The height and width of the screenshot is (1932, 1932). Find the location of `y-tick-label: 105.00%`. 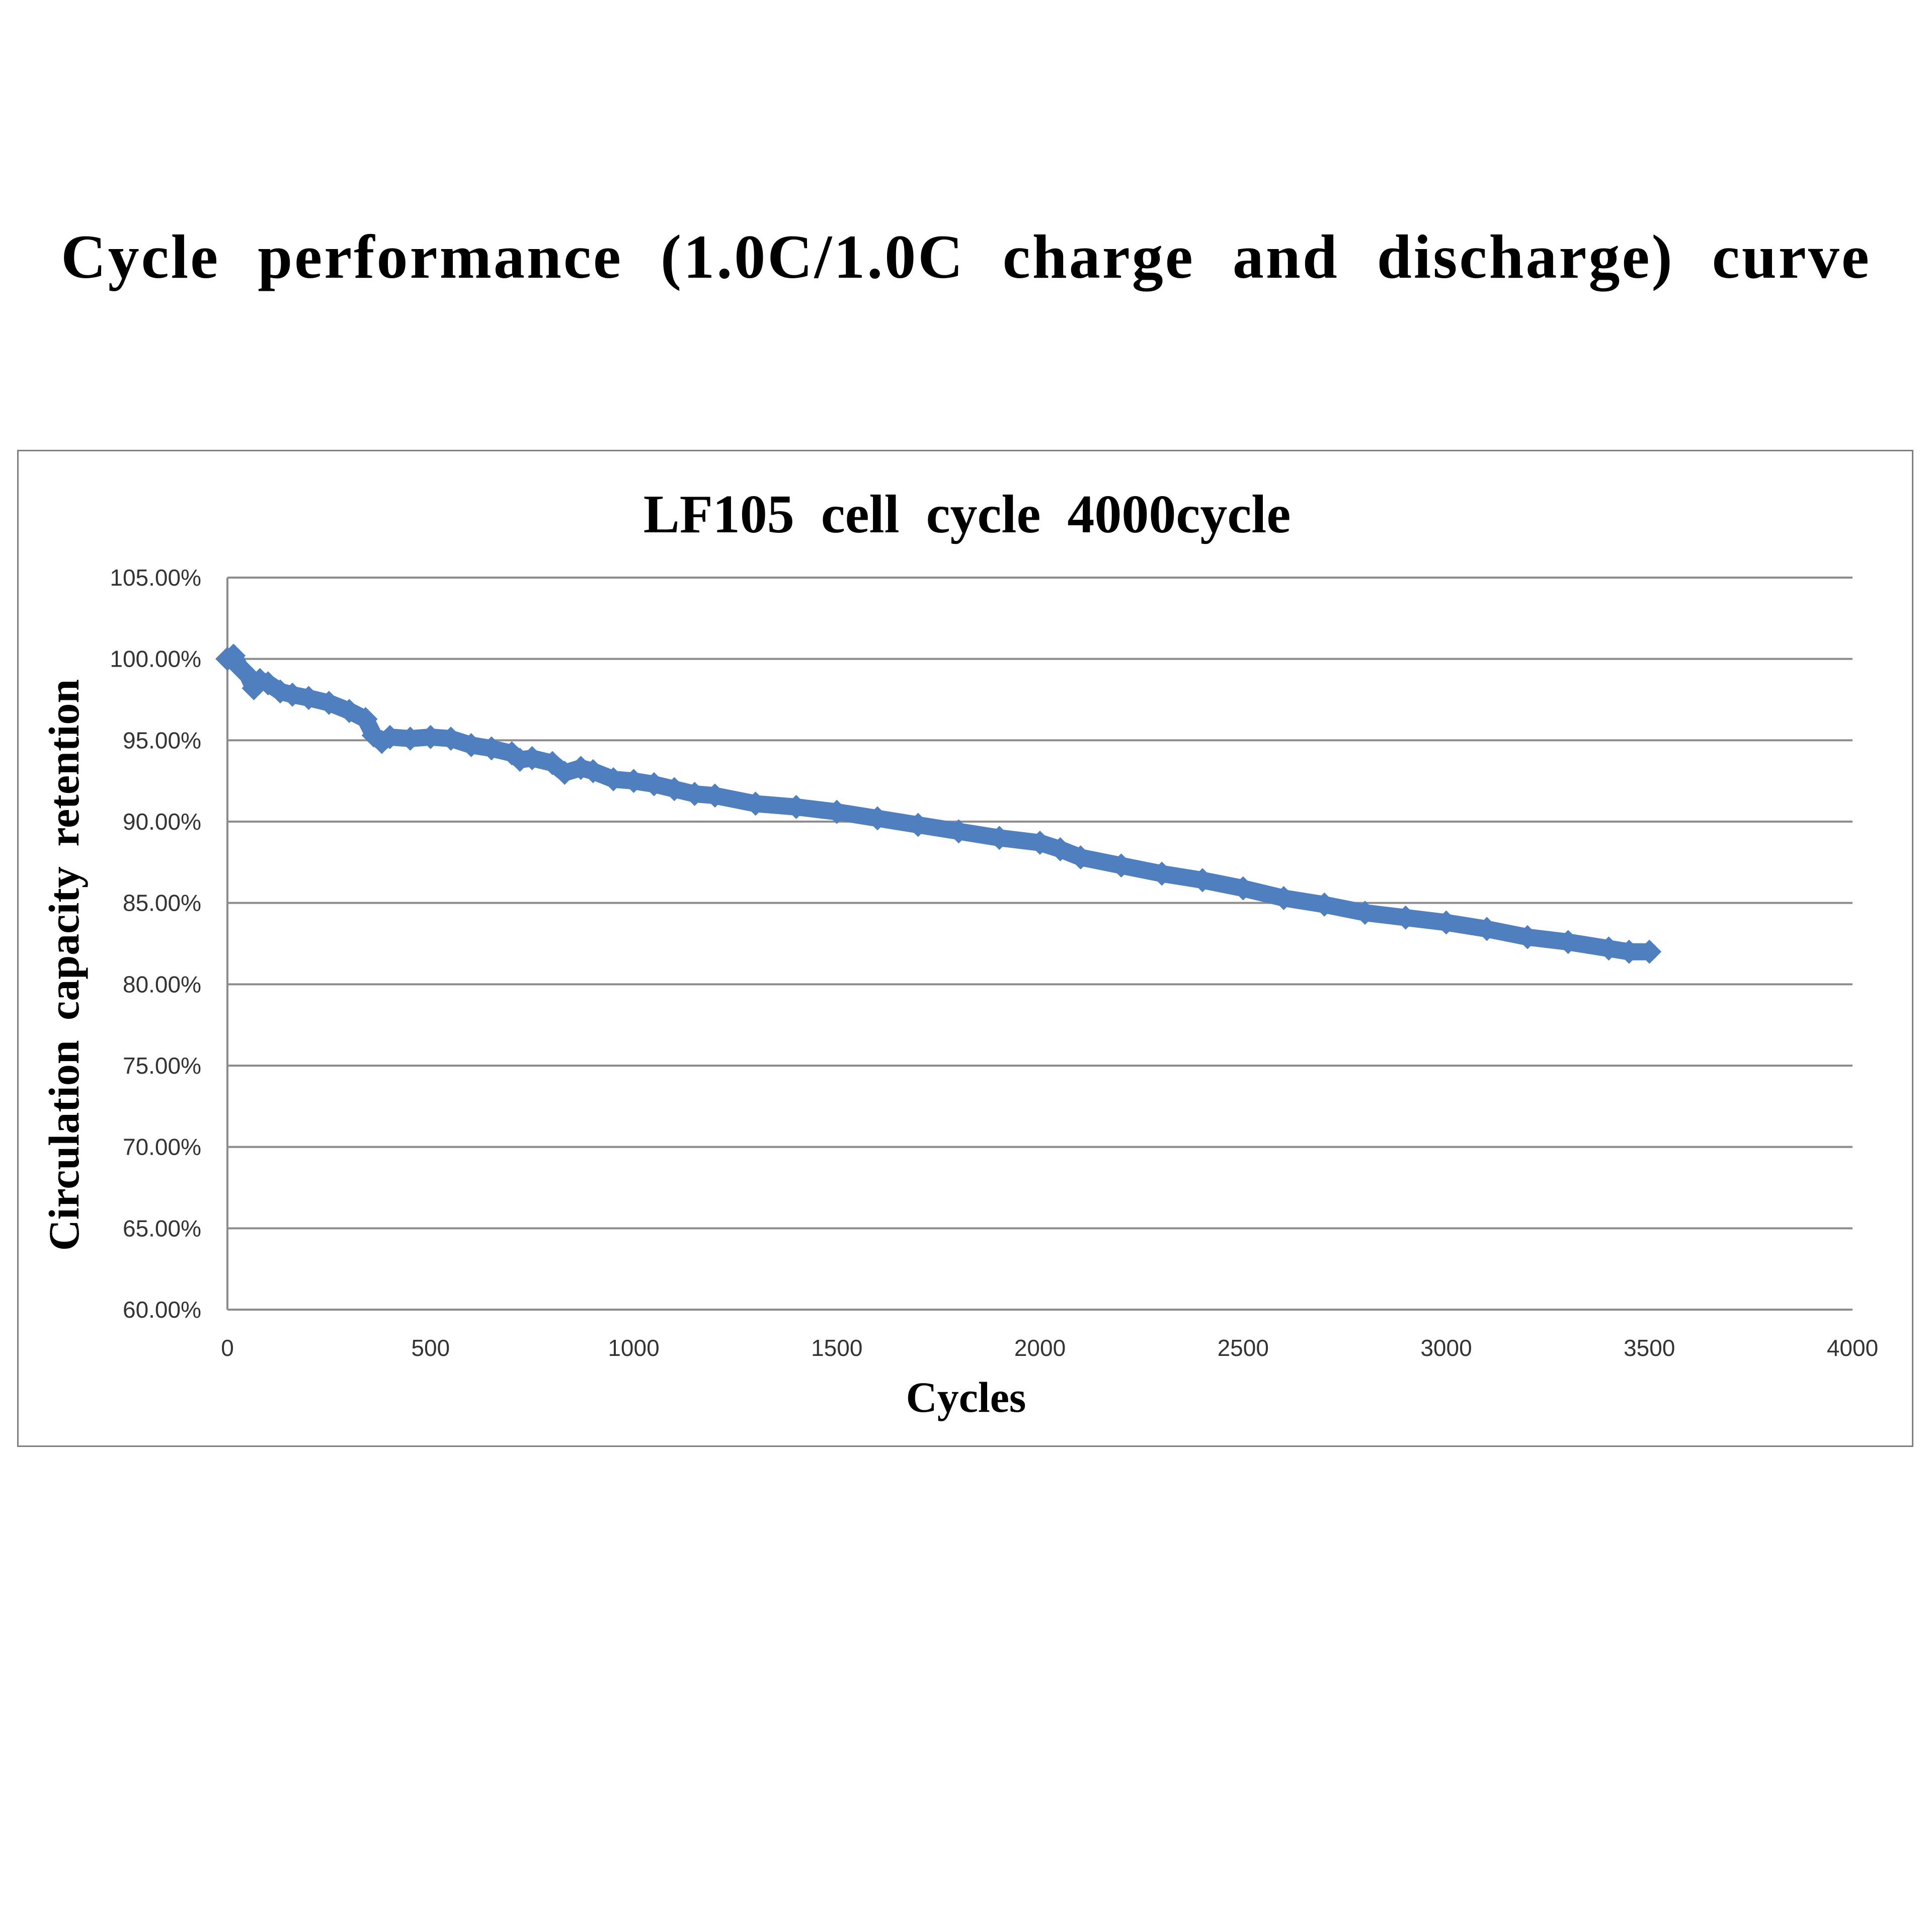

y-tick-label: 105.00% is located at coordinates (156, 578).